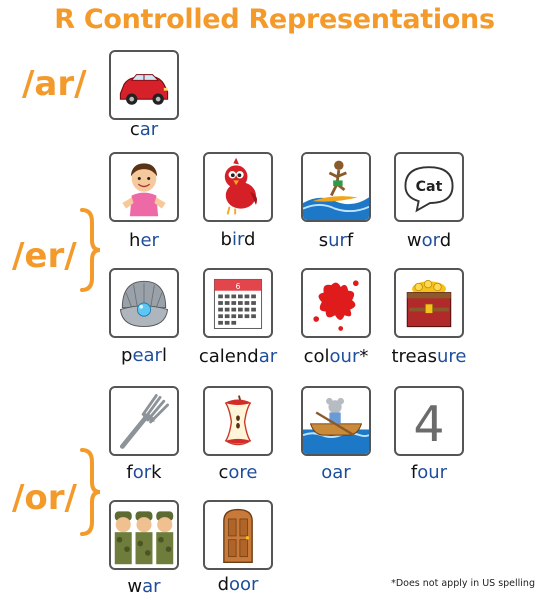  Describe the element at coordinates (144, 129) in the screenshot. I see `word-car: car` at that location.